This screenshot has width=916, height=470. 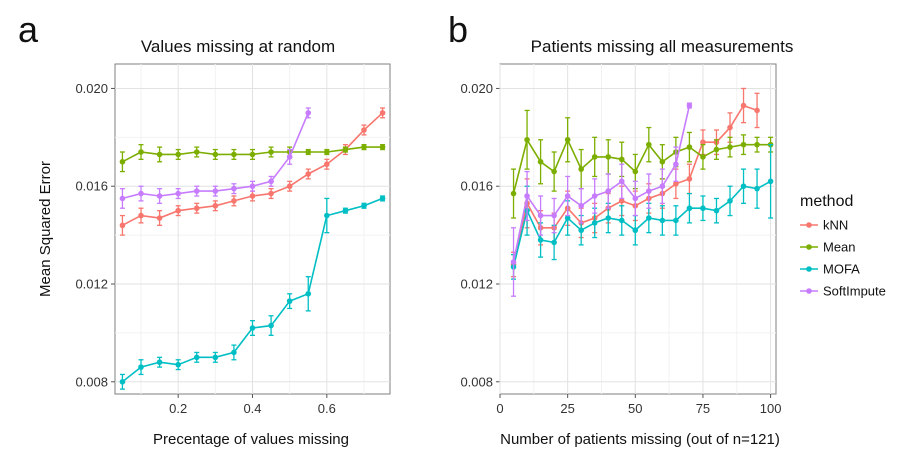 I want to click on panel-b-letter: b, so click(x=458, y=29).